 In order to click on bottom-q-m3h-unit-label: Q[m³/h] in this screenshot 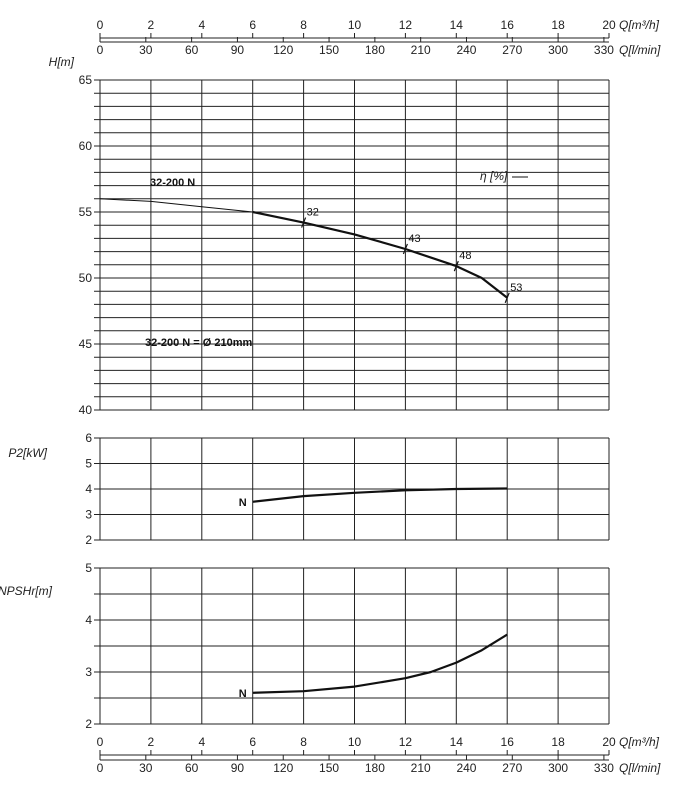, I will do `click(639, 742)`.